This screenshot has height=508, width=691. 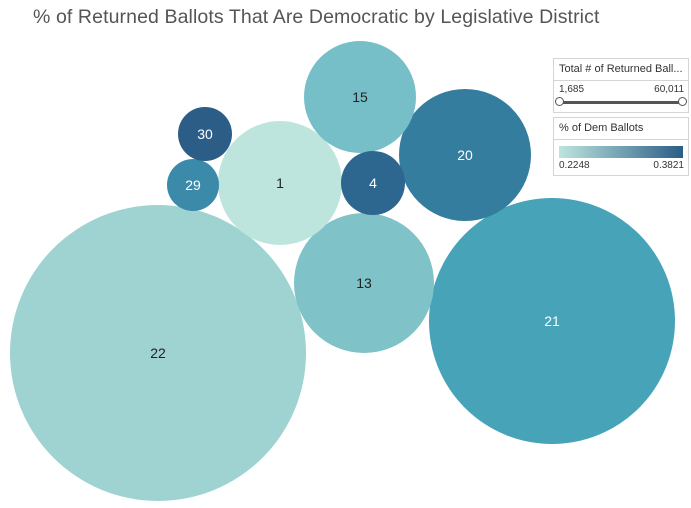 I want to click on color-legend: % of Dem Ballots 0.2248 0.3821, so click(x=621, y=146).